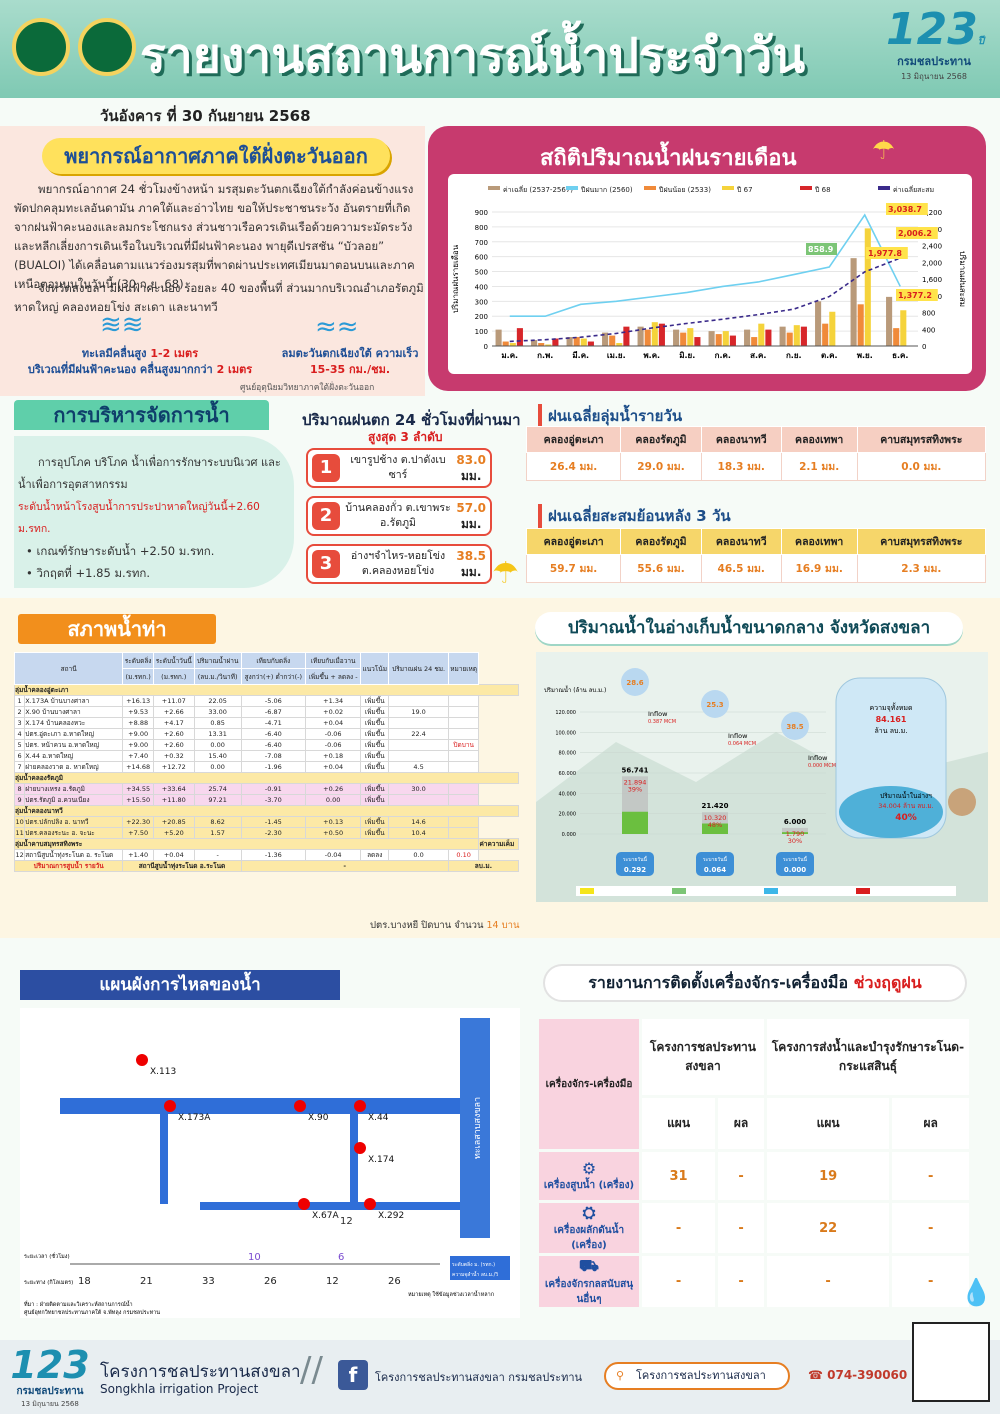 This screenshot has height=1414, width=1000. I want to click on facebook-page-link: โครงการชลประทานสงขลา กรมชลประทาน, so click(479, 1377).